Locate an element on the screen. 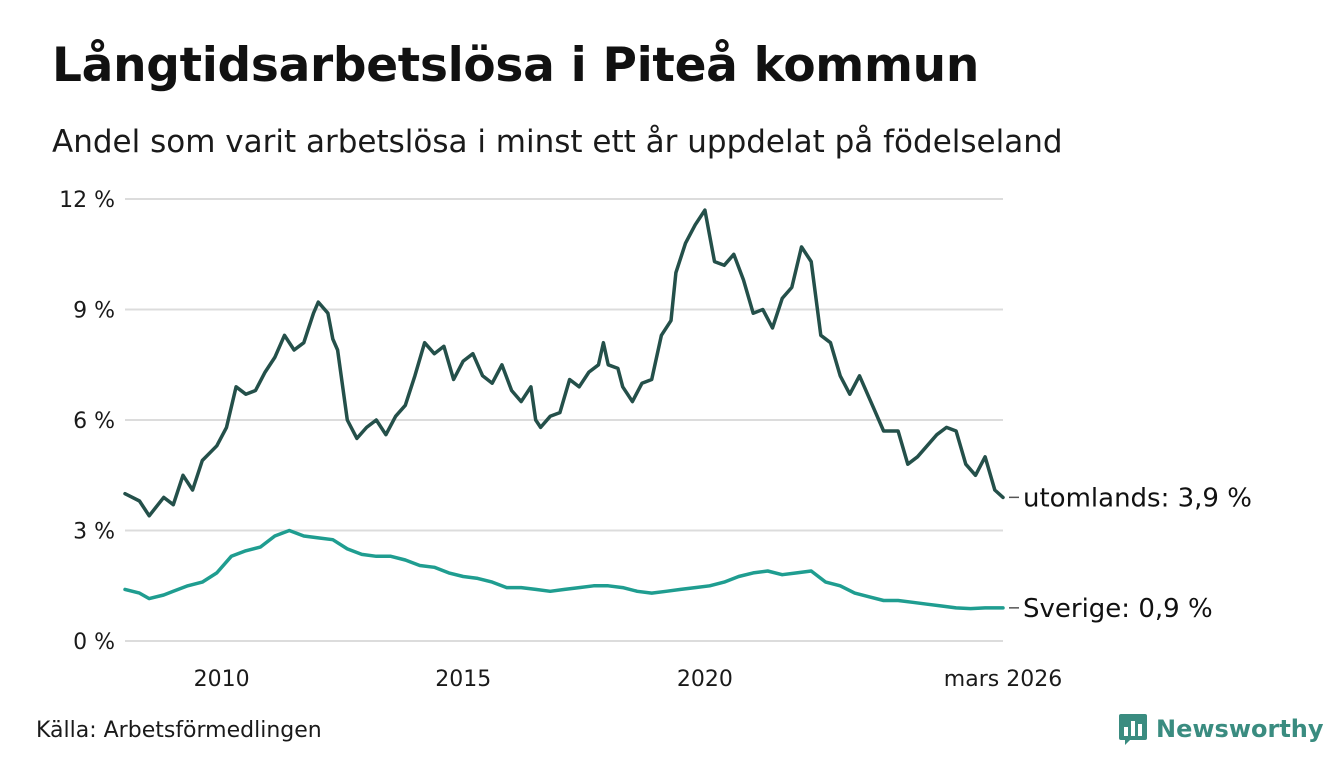  y-tick-label: 12 % is located at coordinates (87, 200).